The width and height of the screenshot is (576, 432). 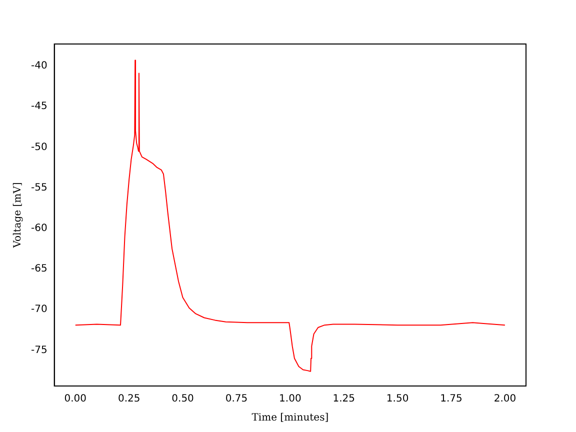 What do you see at coordinates (18, 215) in the screenshot?
I see `y-axis-title: Voltage [mV]` at bounding box center [18, 215].